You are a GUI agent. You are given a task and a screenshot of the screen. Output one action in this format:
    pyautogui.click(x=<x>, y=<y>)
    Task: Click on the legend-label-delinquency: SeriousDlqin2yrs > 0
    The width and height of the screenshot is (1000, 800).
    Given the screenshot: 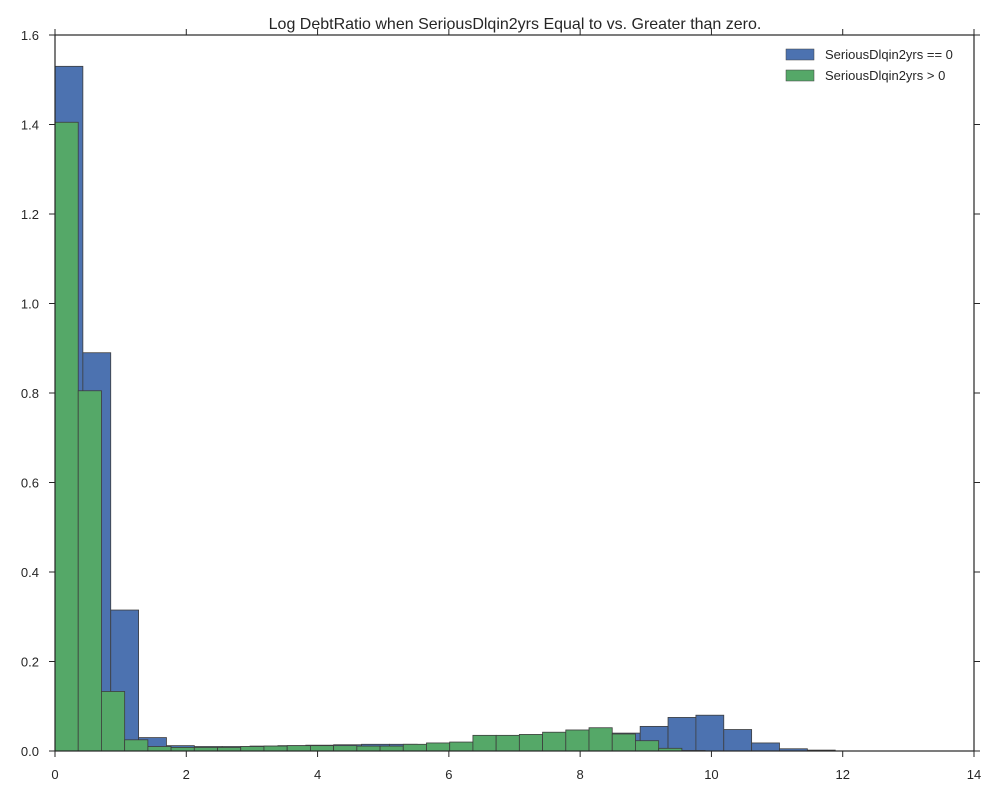 What is the action you would take?
    pyautogui.click(x=885, y=75)
    